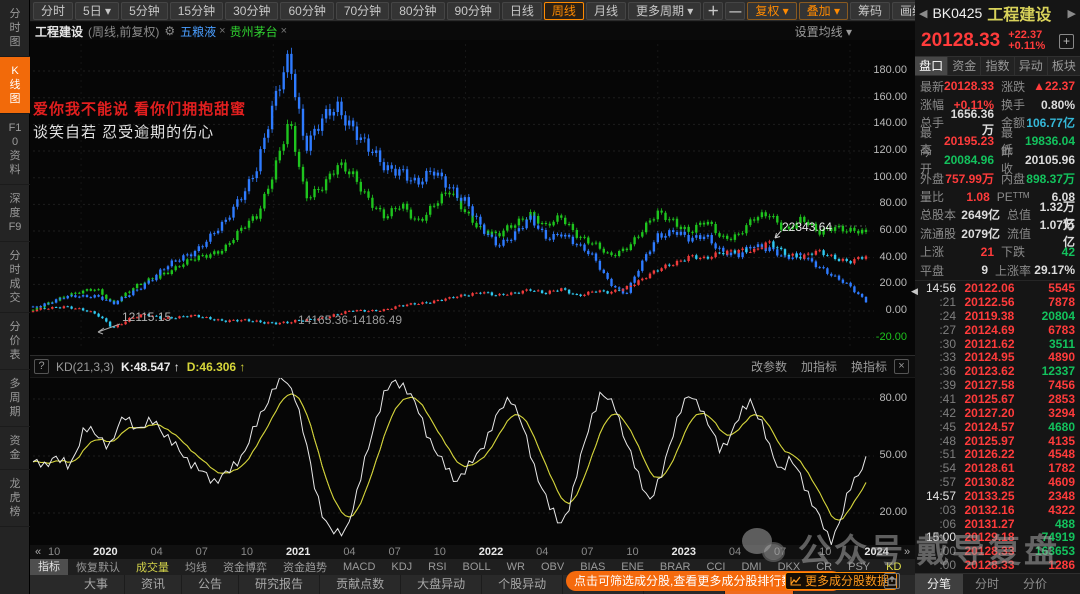 The image size is (1080, 594). Describe the element at coordinates (196, 568) in the screenshot. I see `indicator-tab: 均线` at that location.